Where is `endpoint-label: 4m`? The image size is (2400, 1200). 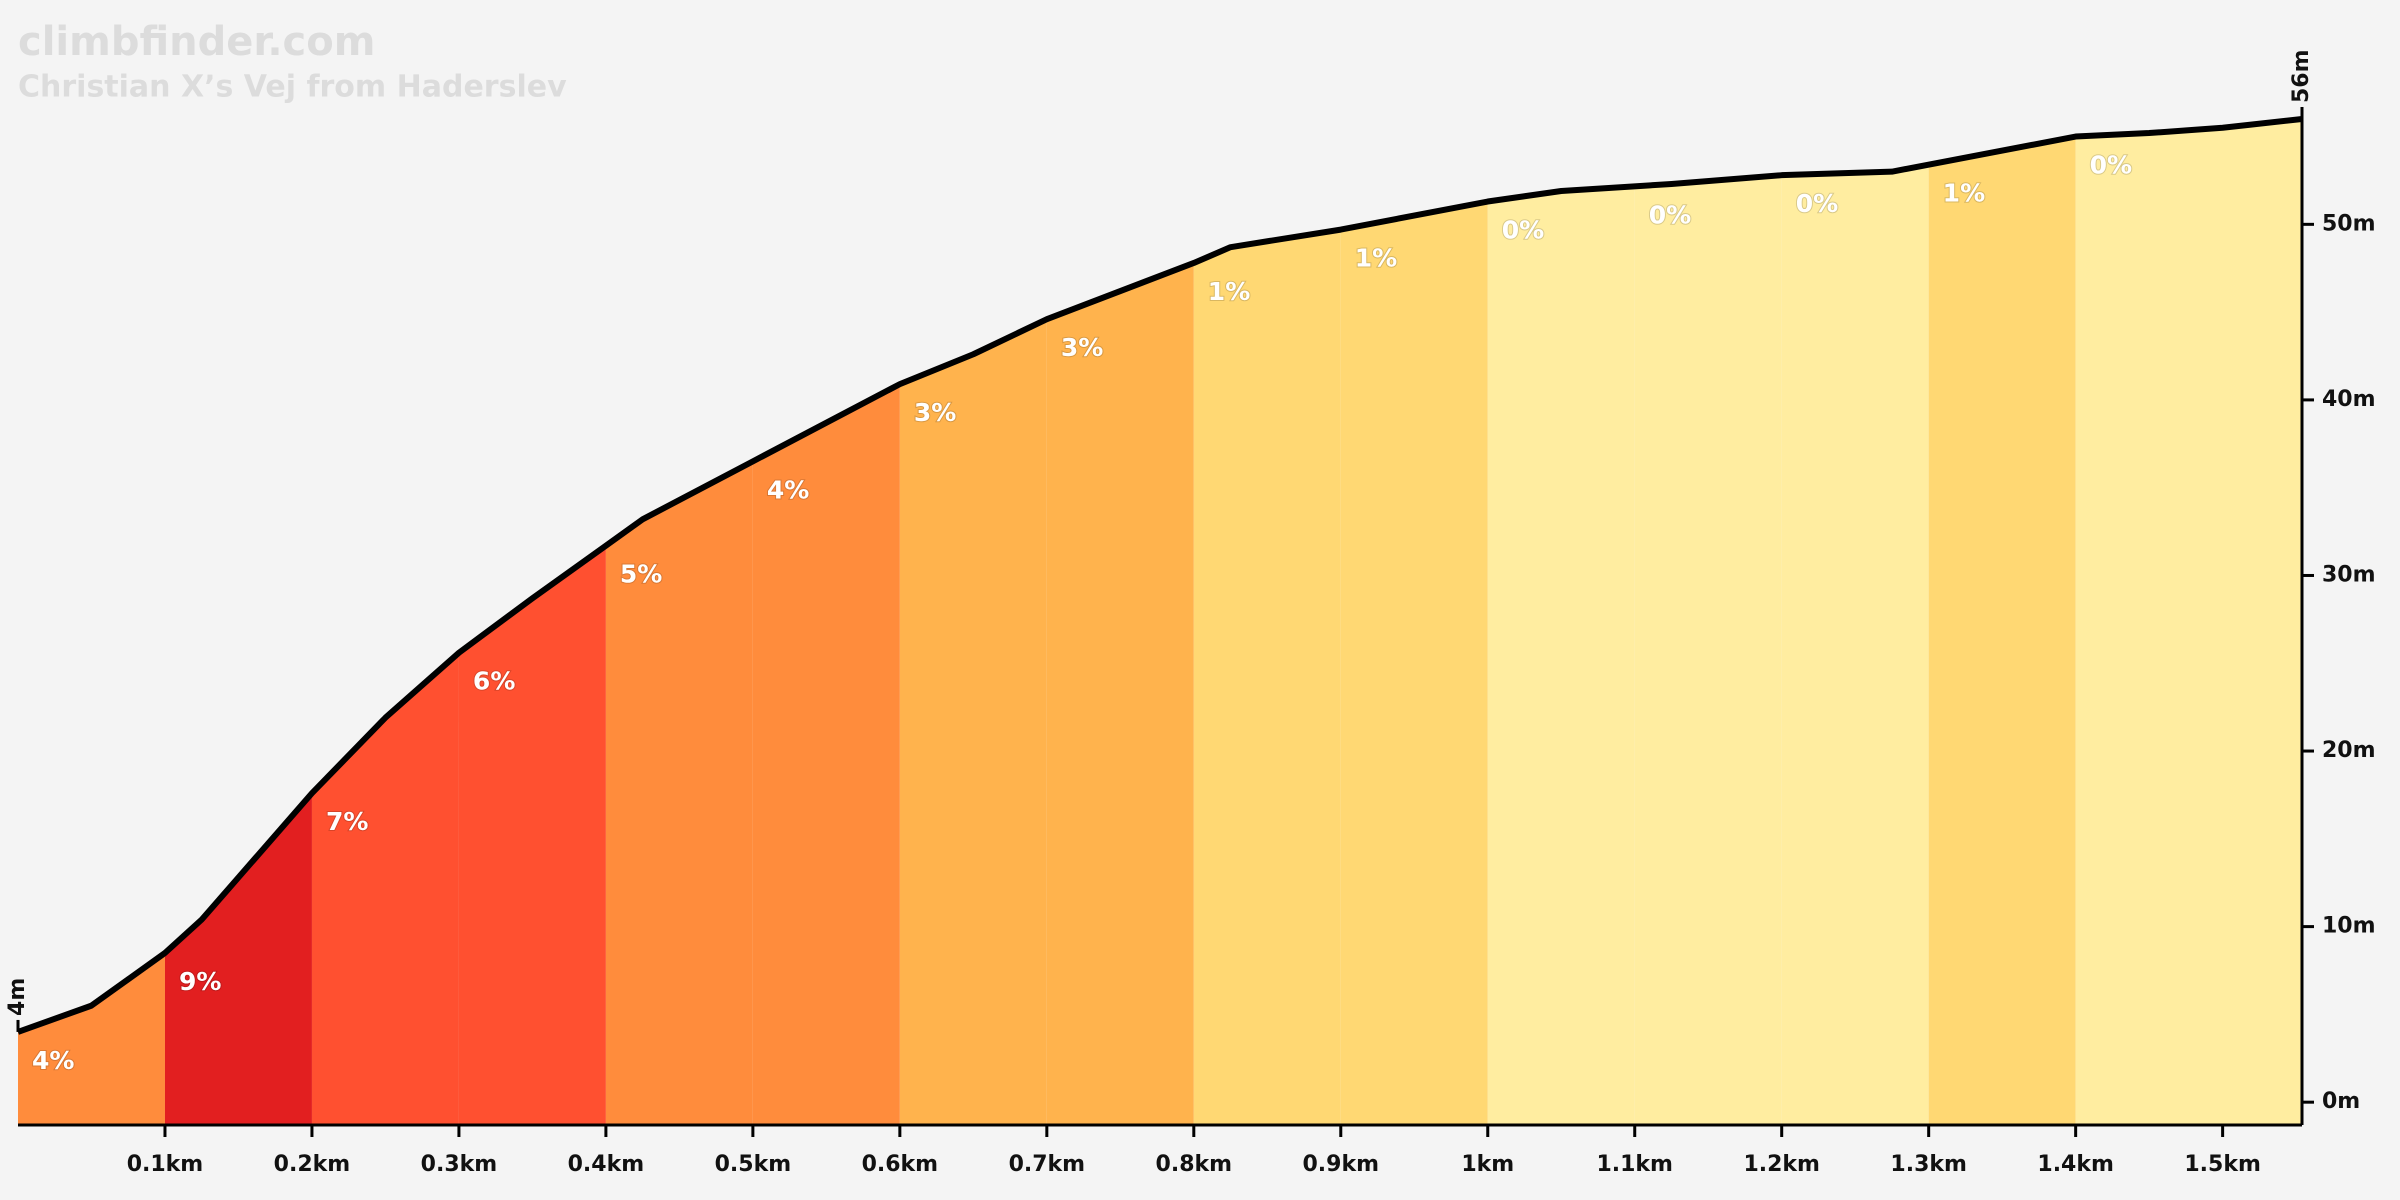 endpoint-label: 4m is located at coordinates (17, 997).